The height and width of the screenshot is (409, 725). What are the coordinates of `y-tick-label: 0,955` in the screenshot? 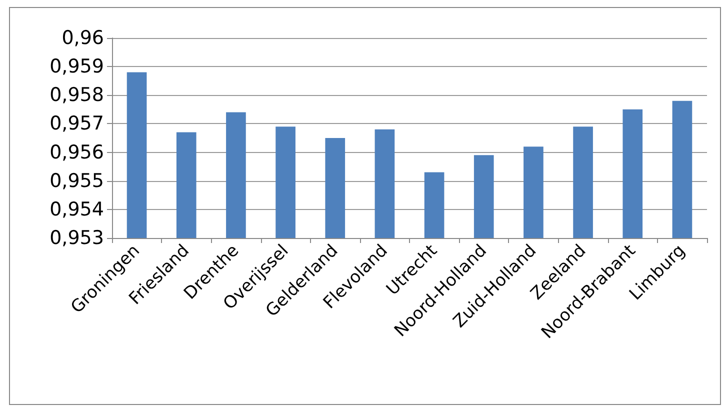 It's located at (77, 181).